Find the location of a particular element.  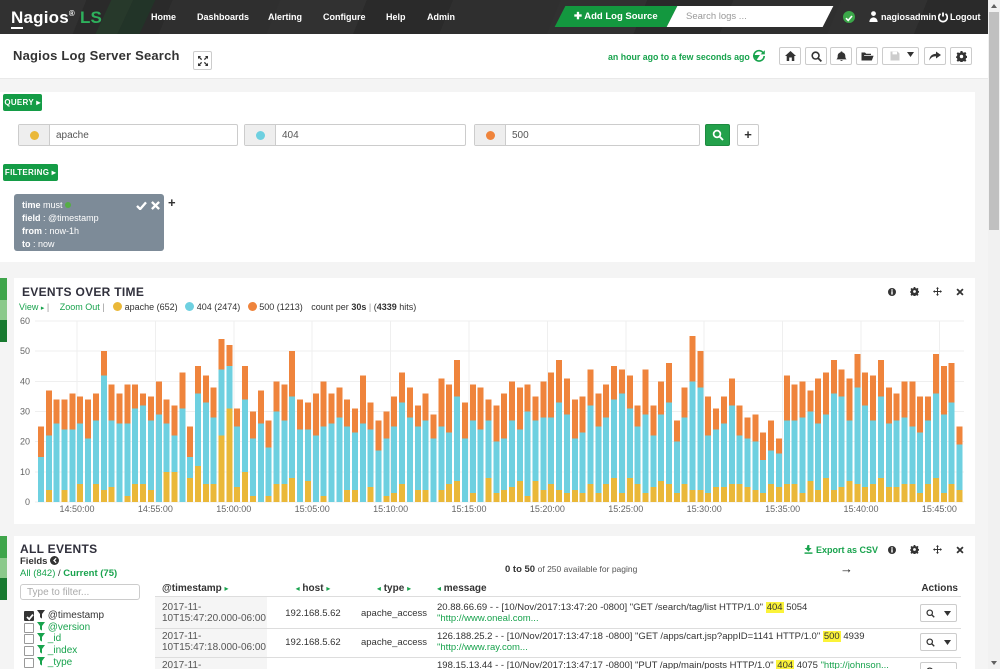

svg-text: 30 is located at coordinates (25, 412).